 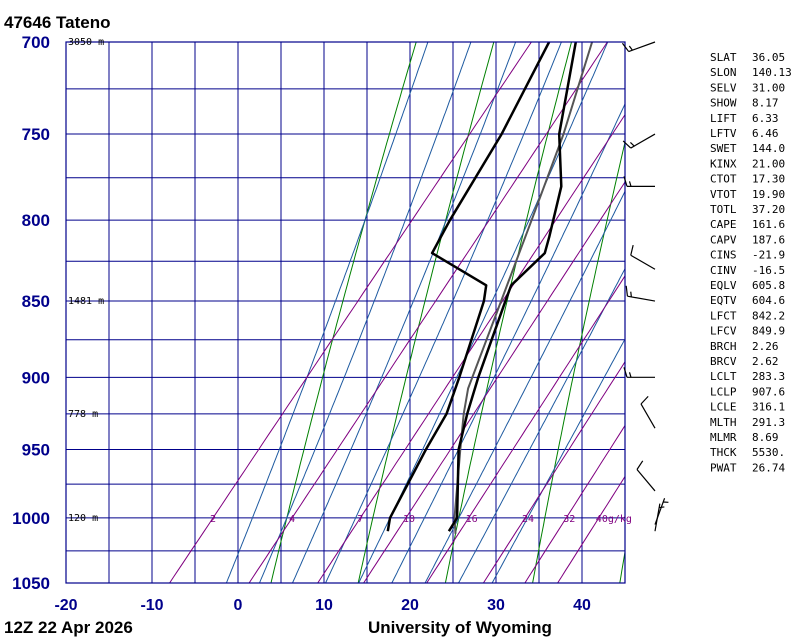 What do you see at coordinates (765, 346) in the screenshot?
I see `index-value: 2.26` at bounding box center [765, 346].